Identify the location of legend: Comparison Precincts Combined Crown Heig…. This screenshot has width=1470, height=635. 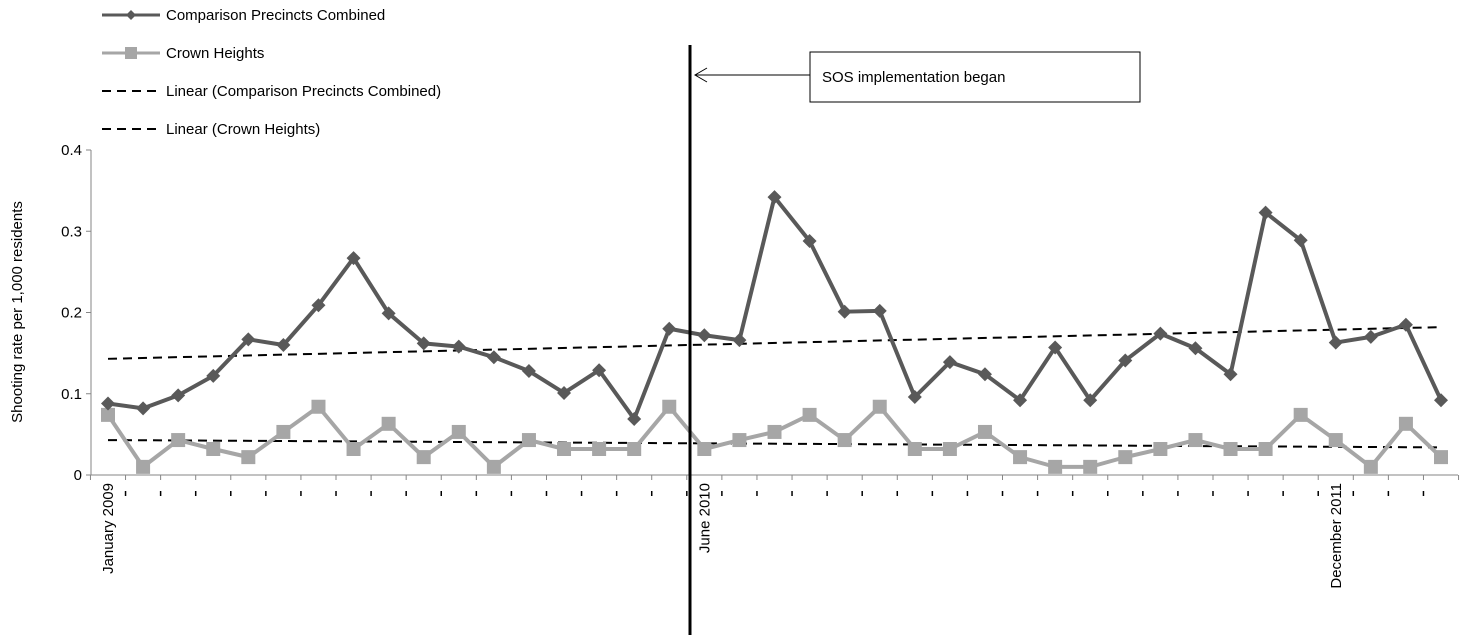
(271, 72).